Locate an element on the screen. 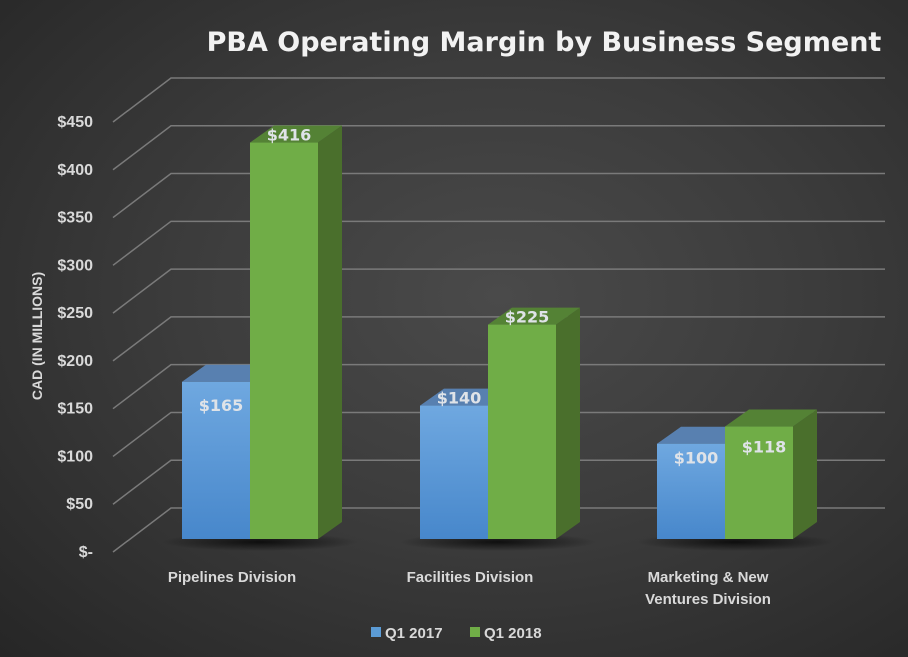 The image size is (908, 657). y-tick-label: $300 is located at coordinates (75, 265).